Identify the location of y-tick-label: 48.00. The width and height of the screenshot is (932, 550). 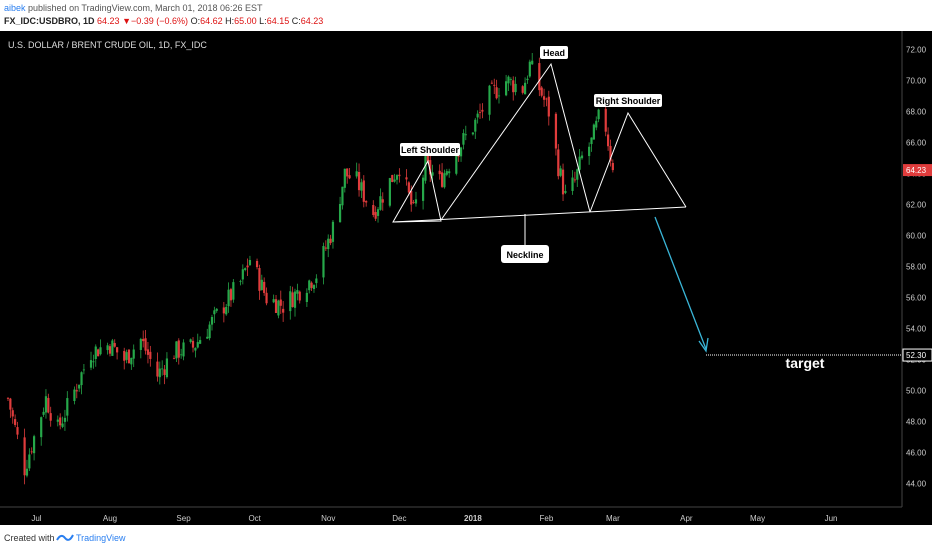
(916, 422).